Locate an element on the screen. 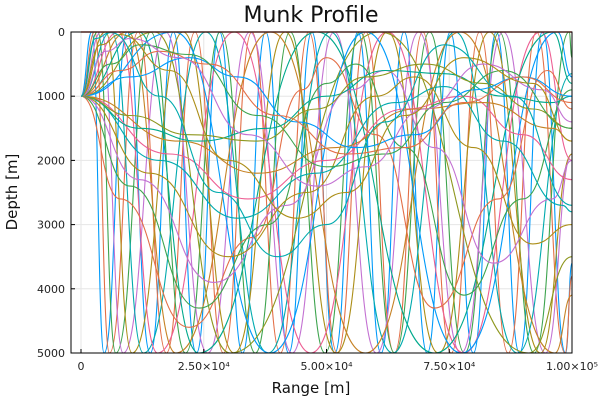 The height and width of the screenshot is (400, 600). x-tick-label: 0 is located at coordinates (81, 366).